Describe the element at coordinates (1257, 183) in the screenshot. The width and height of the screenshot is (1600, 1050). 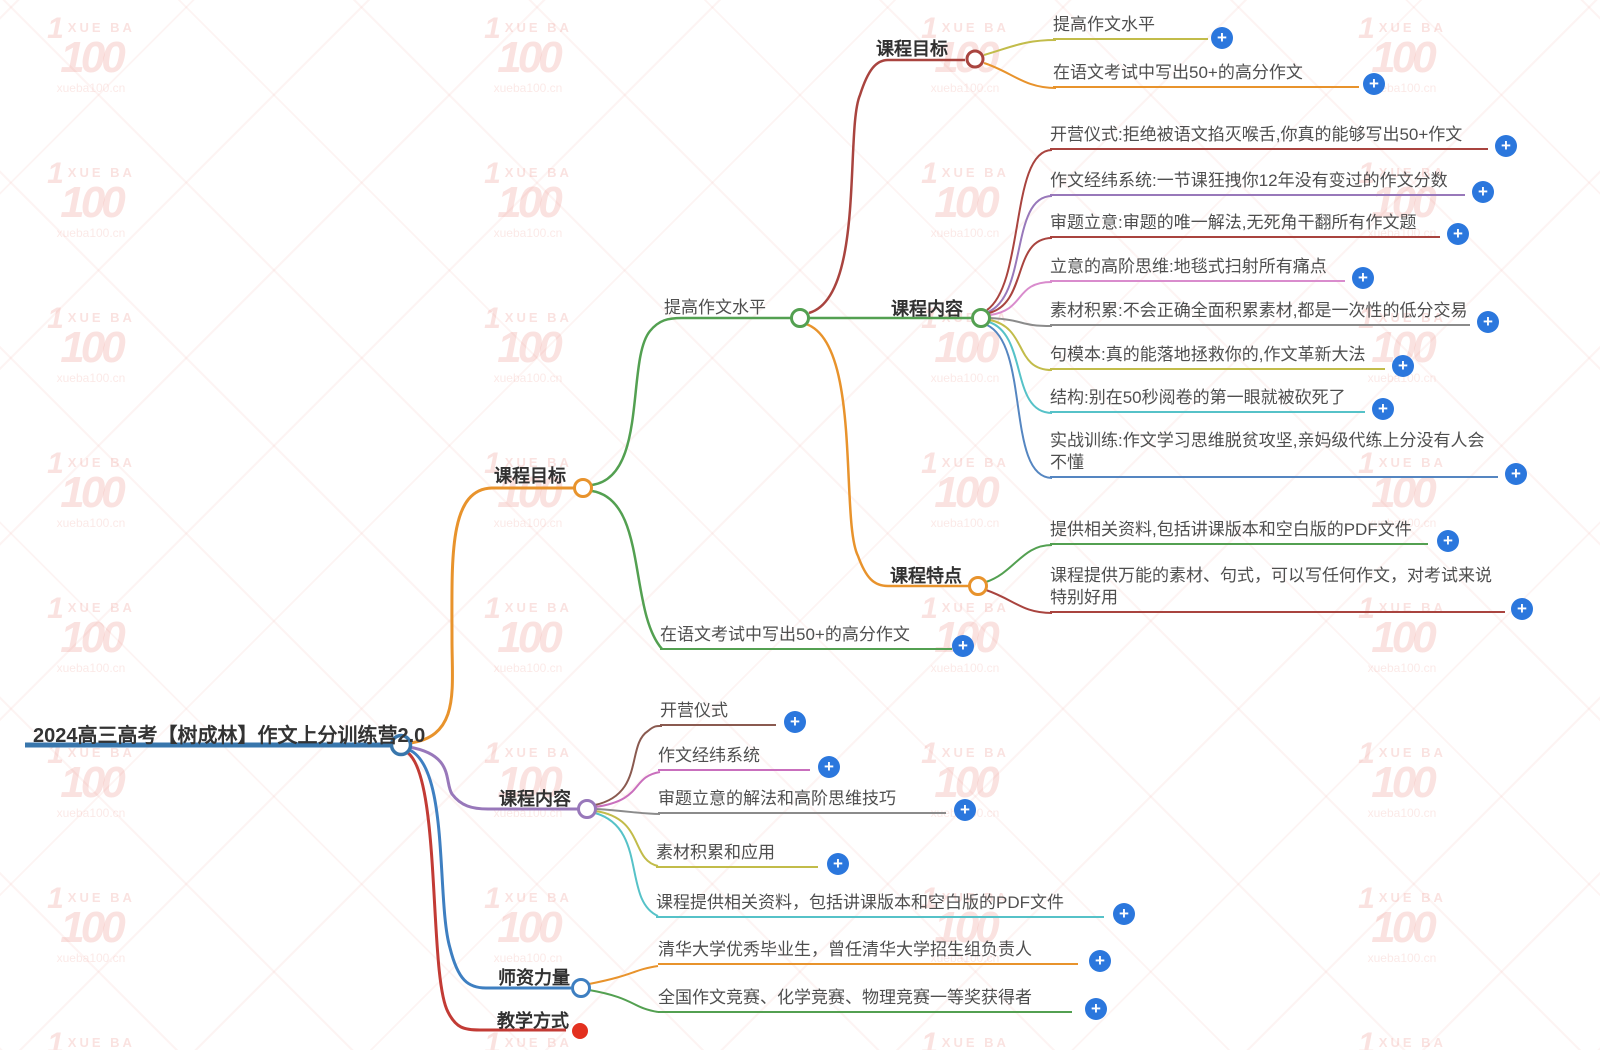
I see `topic: 作文经纬系统:一节课狂拽你12年没有变过的作文分数` at that location.